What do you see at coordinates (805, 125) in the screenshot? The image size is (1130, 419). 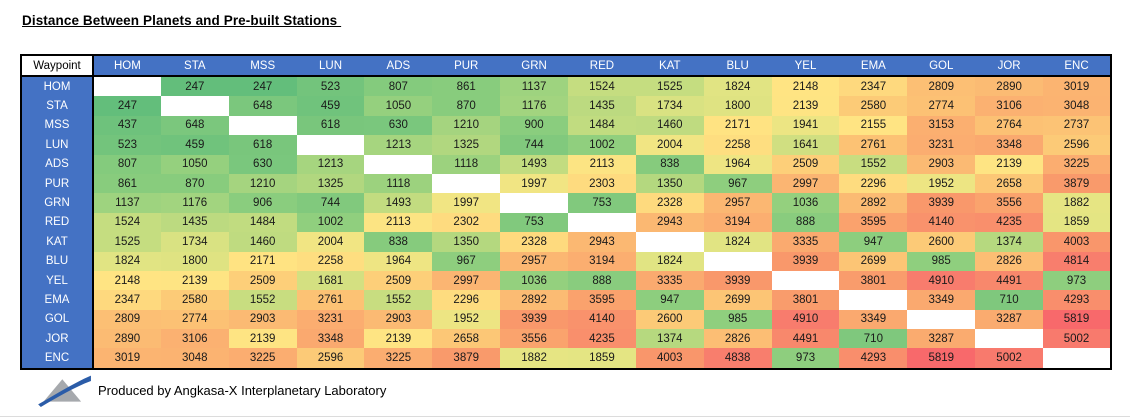 I see `matrix-cell-mss-yel: 1941` at bounding box center [805, 125].